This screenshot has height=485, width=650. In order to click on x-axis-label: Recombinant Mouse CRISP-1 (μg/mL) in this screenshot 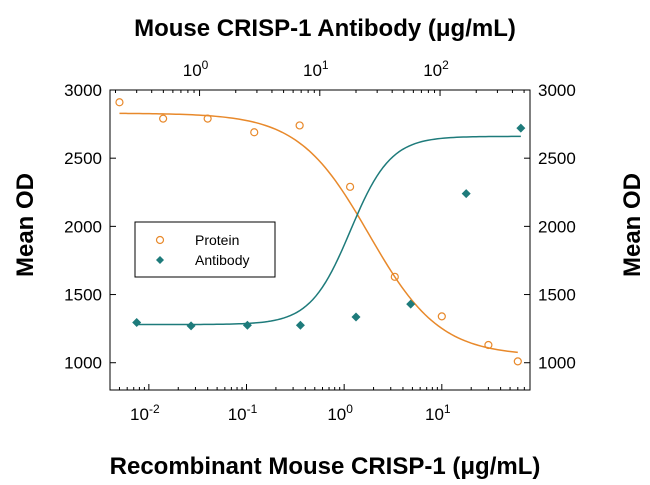, I will do `click(325, 466)`.